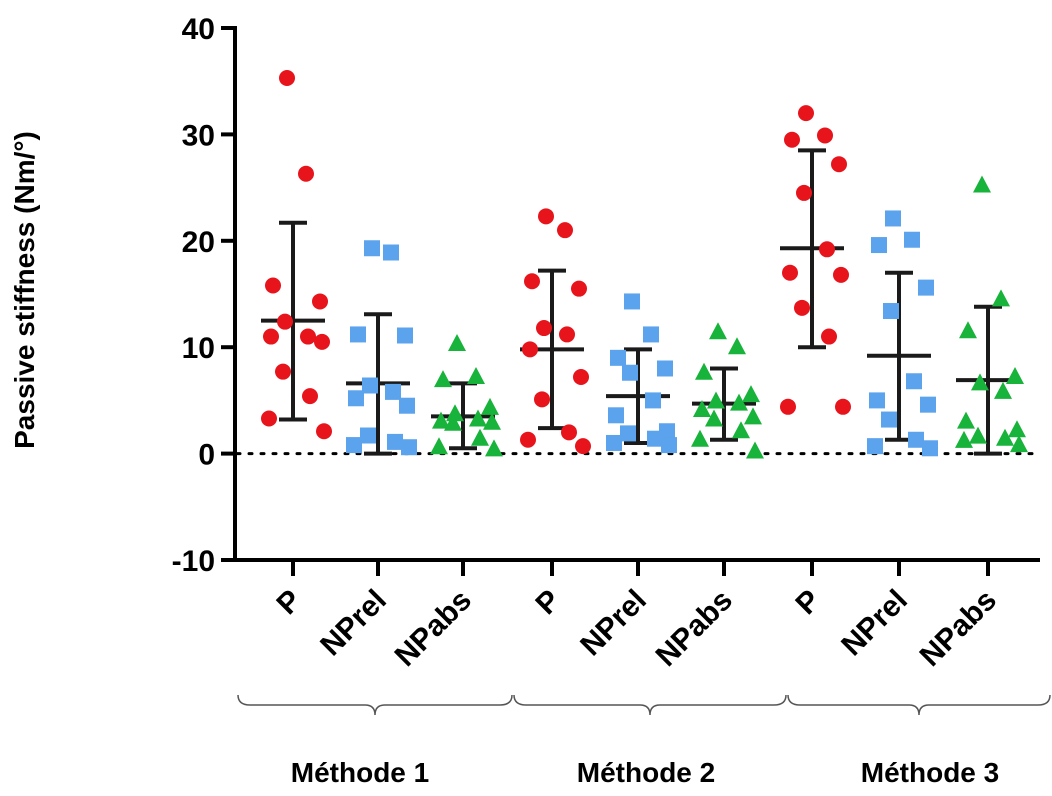 This screenshot has width=1052, height=796. Describe the element at coordinates (24, 290) in the screenshot. I see `y-axis-title: Passive stiffness (Nm/°)` at that location.